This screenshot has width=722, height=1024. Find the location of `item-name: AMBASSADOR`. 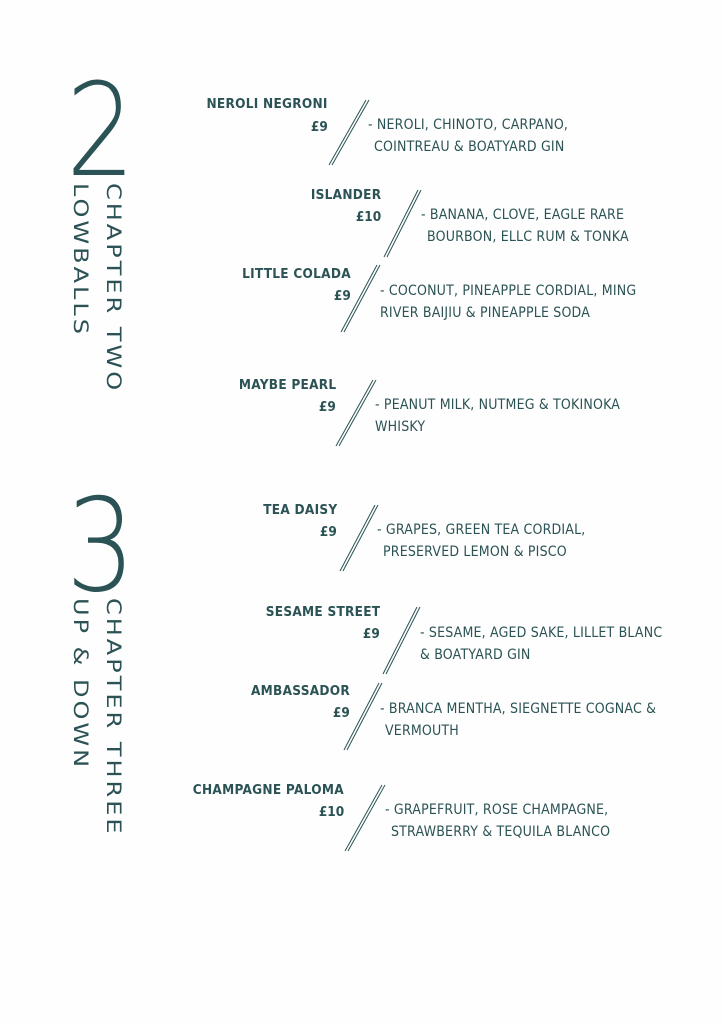

item-name: AMBASSADOR is located at coordinates (300, 691).